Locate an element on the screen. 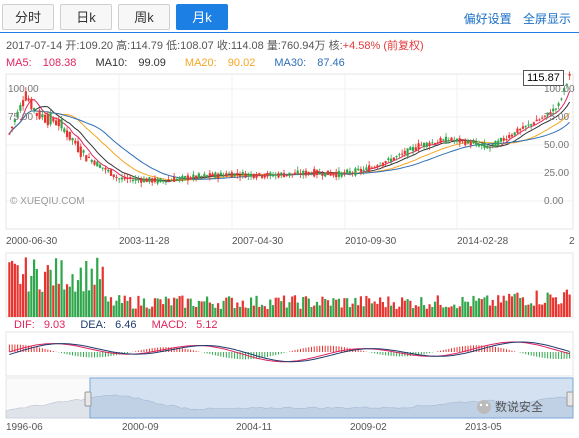  tab-daily: 日k is located at coordinates (86, 17).